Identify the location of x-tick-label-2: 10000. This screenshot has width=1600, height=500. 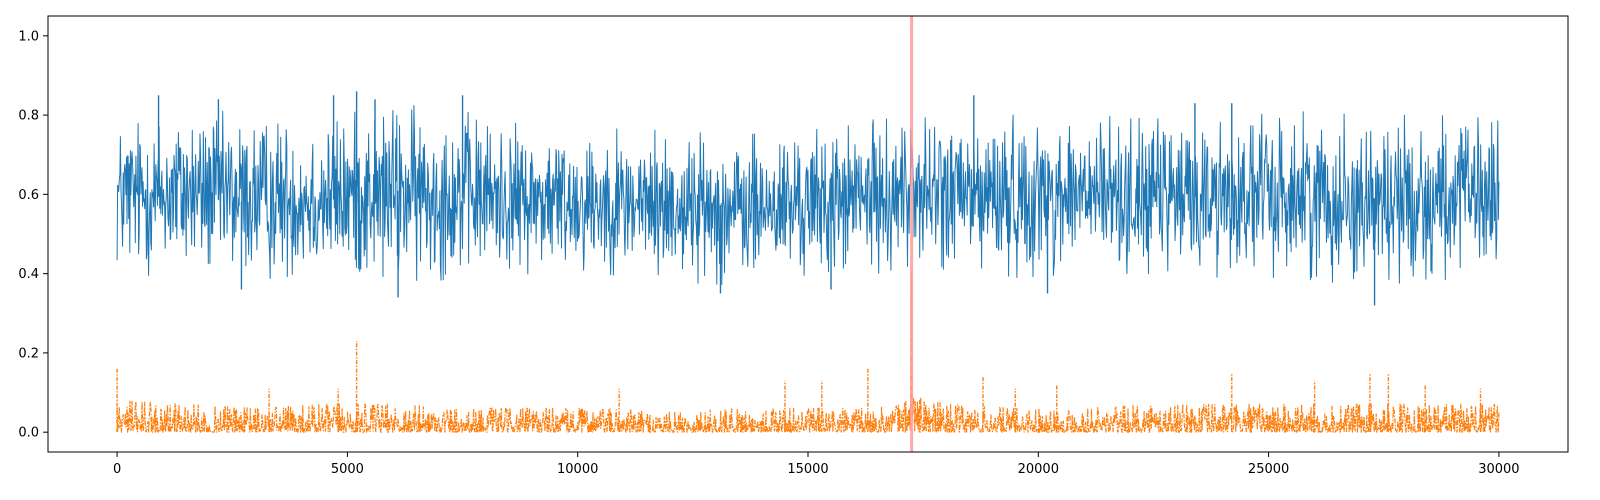
(577, 469).